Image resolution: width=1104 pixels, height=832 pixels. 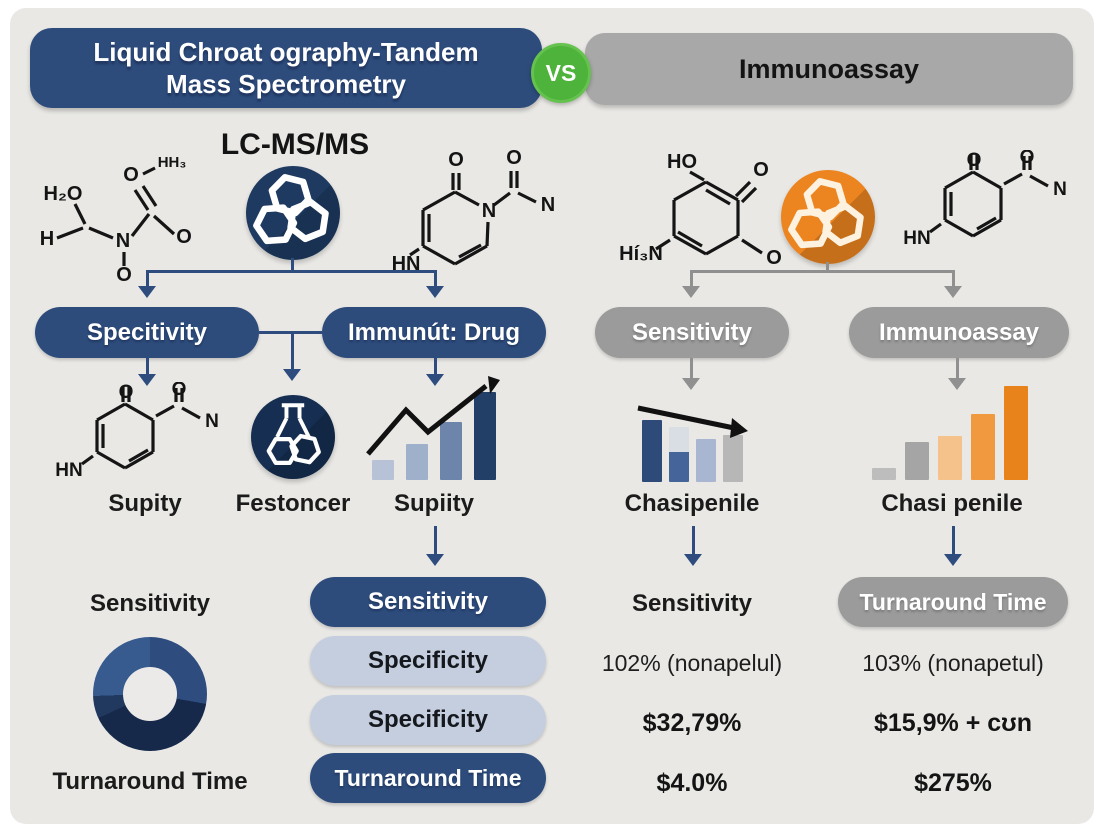 I want to click on svg-text: H₂O, so click(x=63, y=194).